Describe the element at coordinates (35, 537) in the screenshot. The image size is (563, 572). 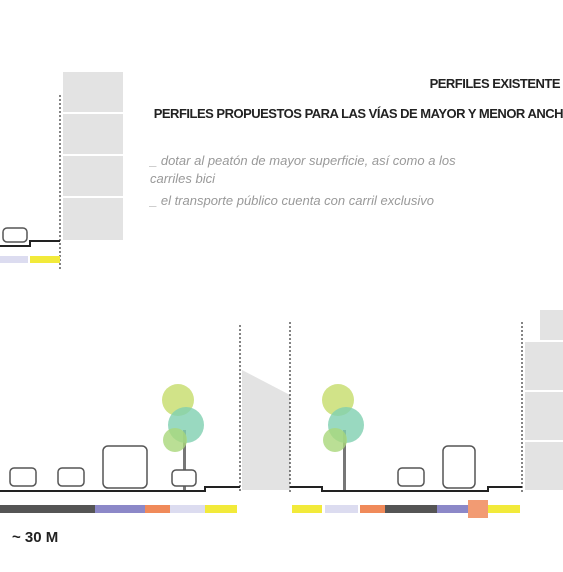
I see `scale-label: ~ 30 M` at that location.